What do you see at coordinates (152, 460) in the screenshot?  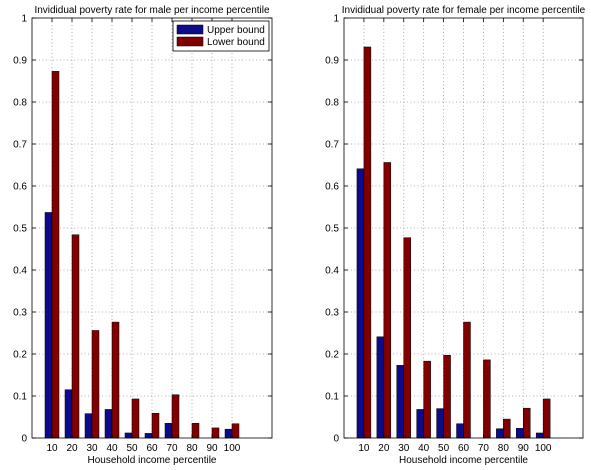 I see `male-x-axis-label: Household income percentile` at bounding box center [152, 460].